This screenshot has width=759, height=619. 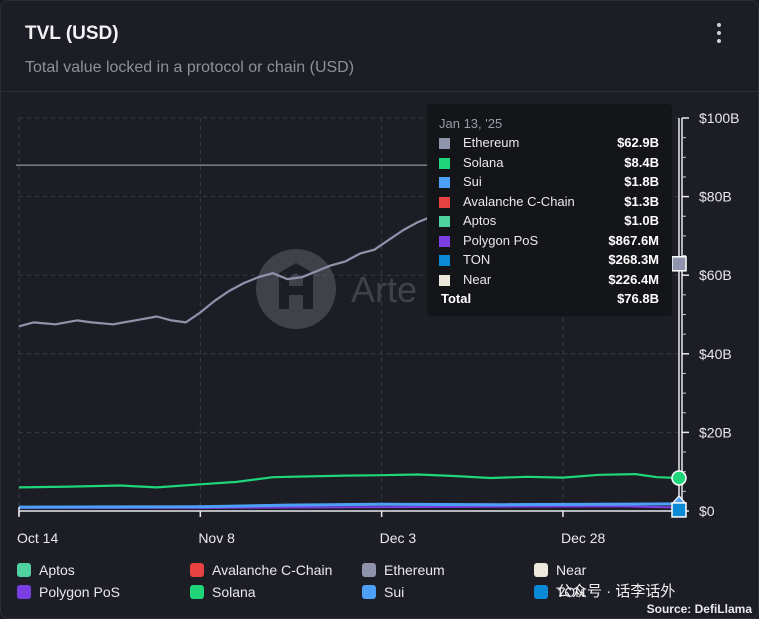 What do you see at coordinates (477, 279) in the screenshot?
I see `tooltip-series-name: Near` at bounding box center [477, 279].